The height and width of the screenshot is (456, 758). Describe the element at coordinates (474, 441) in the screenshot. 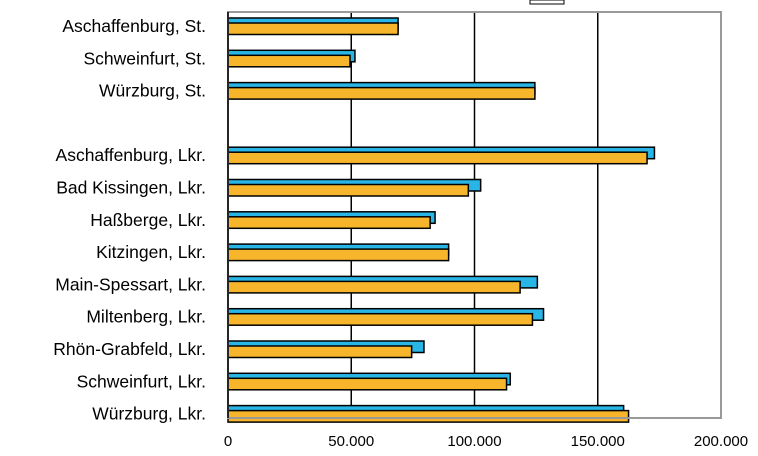

I see `x-tick-label: 100.000` at that location.